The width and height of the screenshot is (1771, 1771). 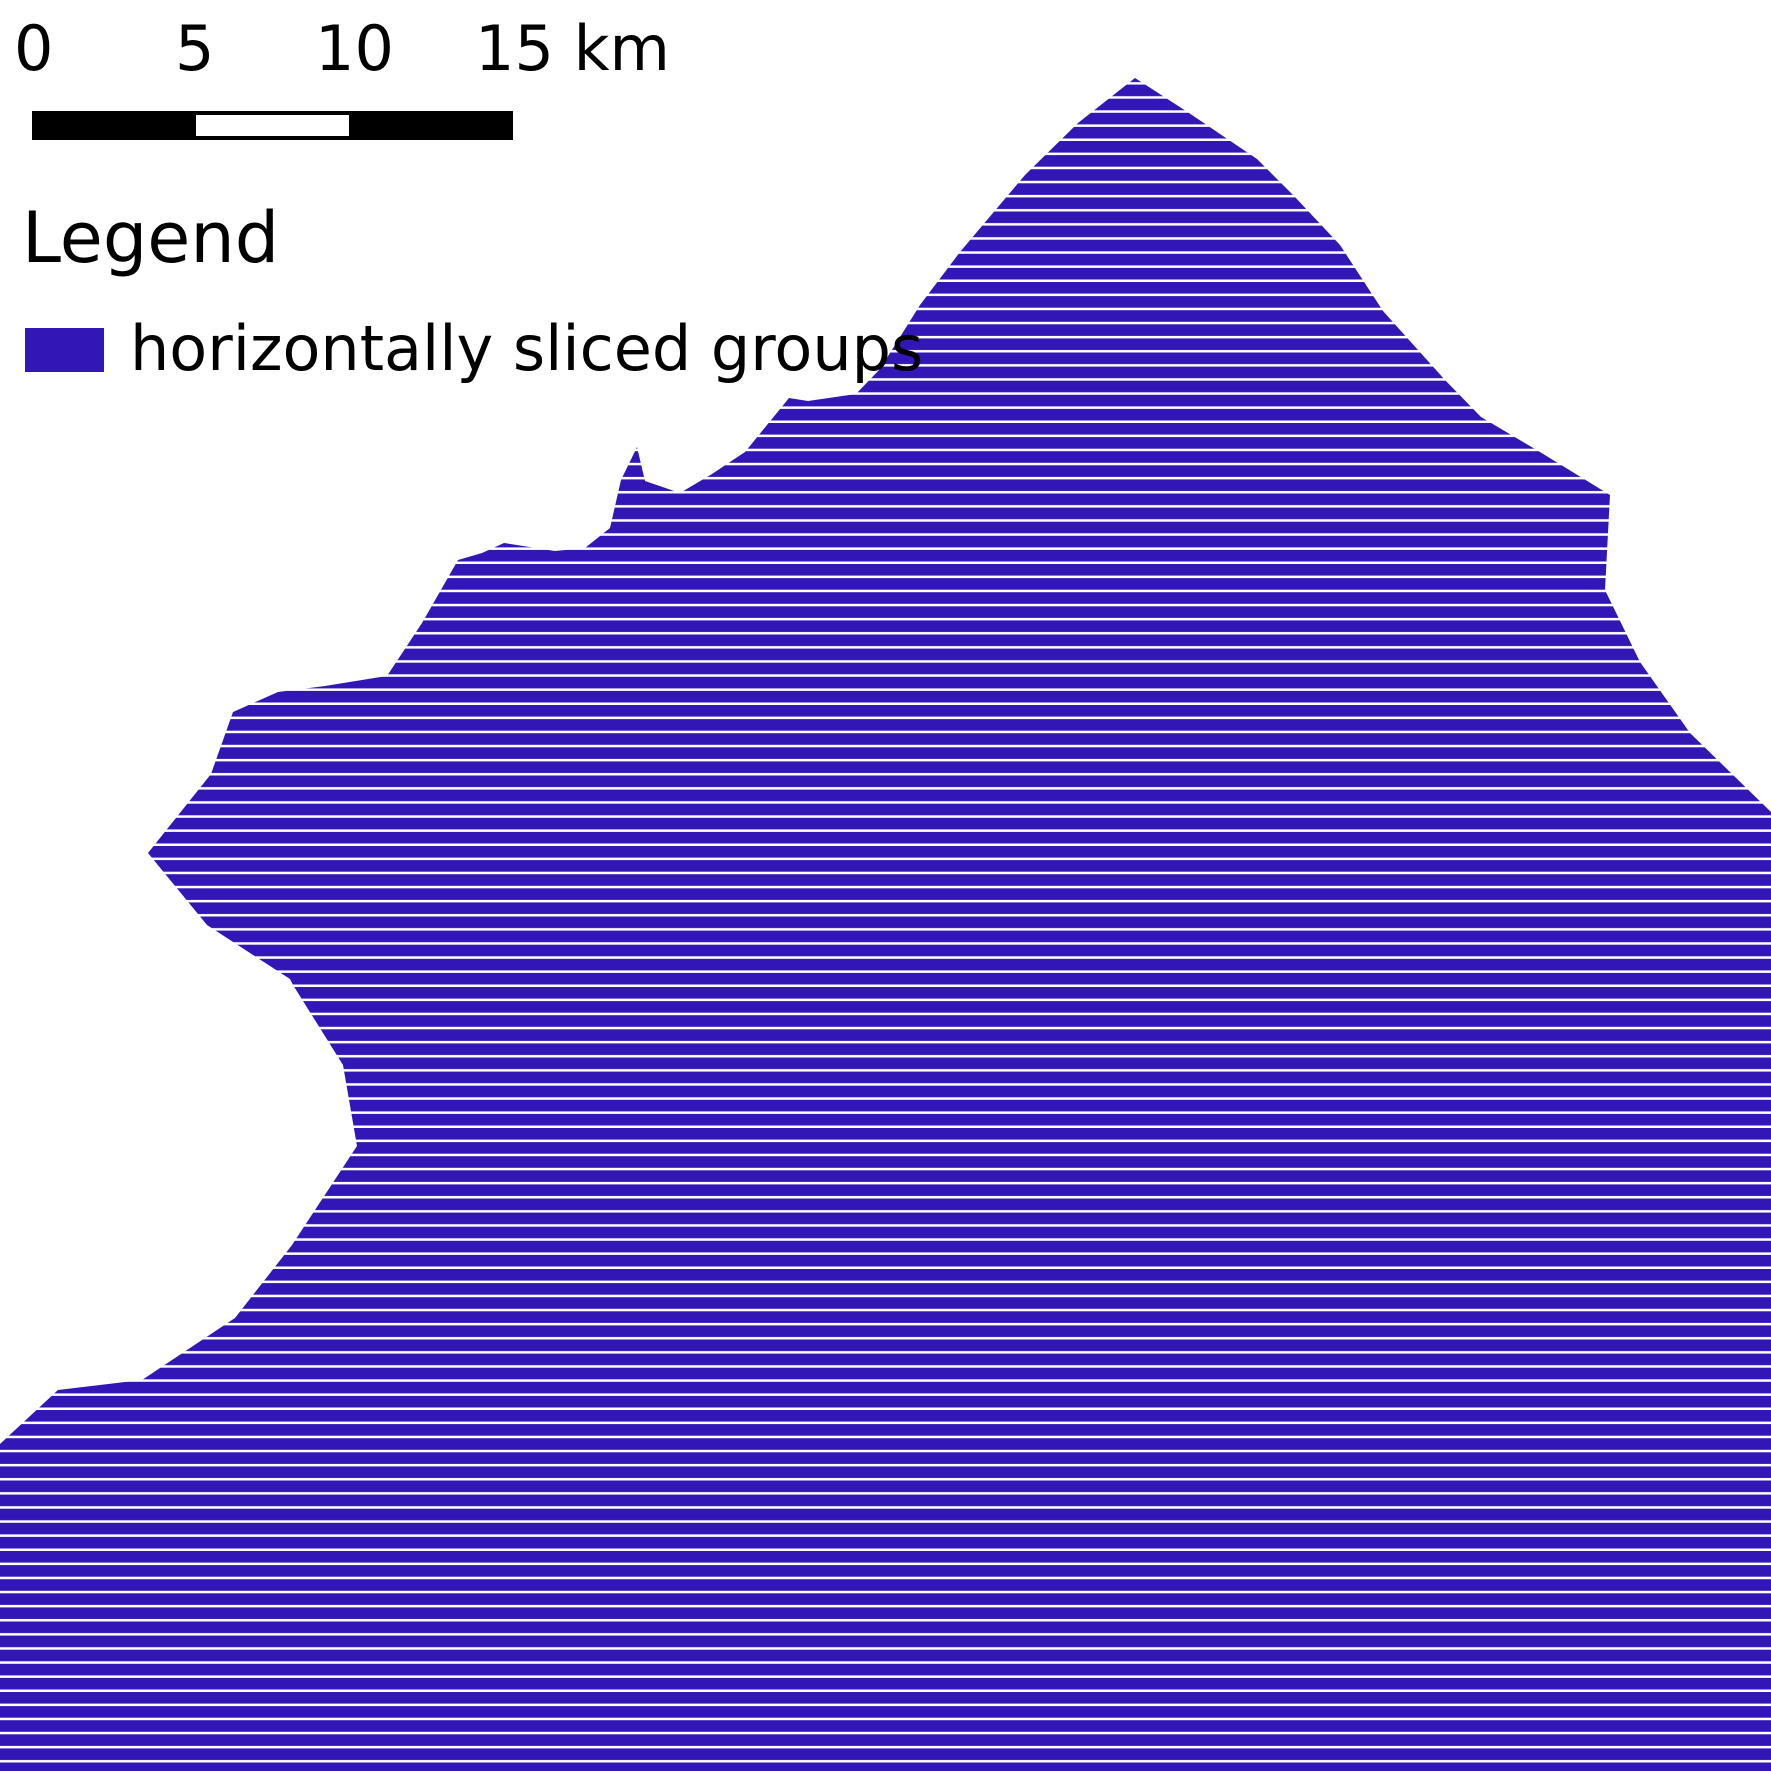 I want to click on scale-bar, so click(x=272, y=125).